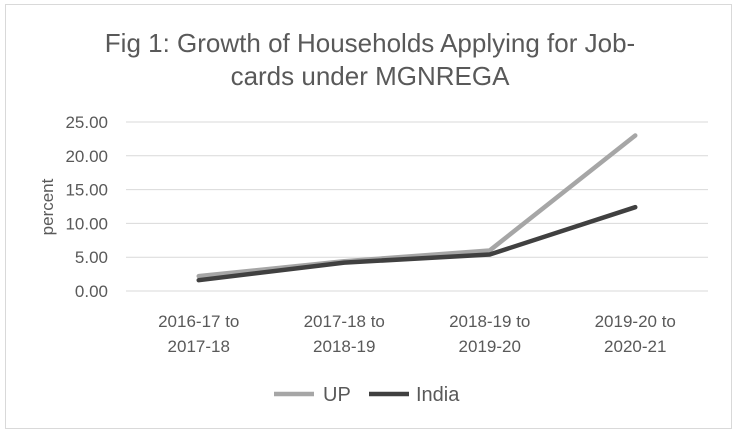  I want to click on legend-label-up: UP, so click(337, 395).